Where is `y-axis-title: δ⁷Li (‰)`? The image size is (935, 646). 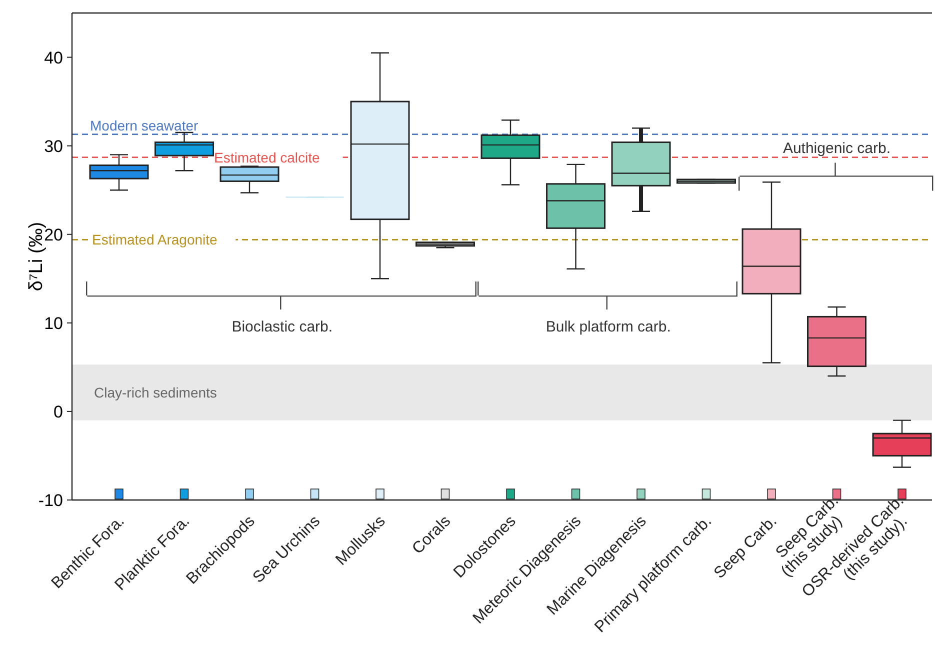 y-axis-title: δ⁷Li (‰) is located at coordinates (36, 257).